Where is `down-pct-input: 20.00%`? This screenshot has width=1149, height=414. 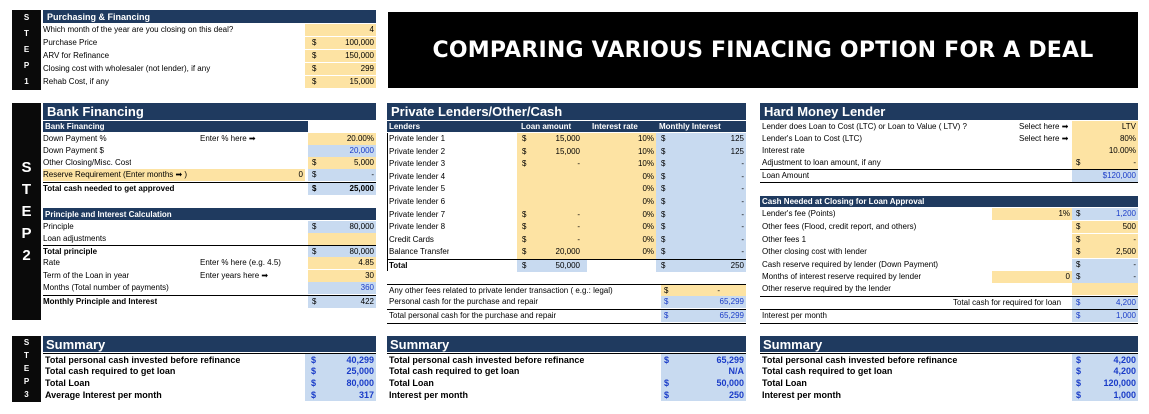
down-pct-input: 20.00% is located at coordinates (342, 139).